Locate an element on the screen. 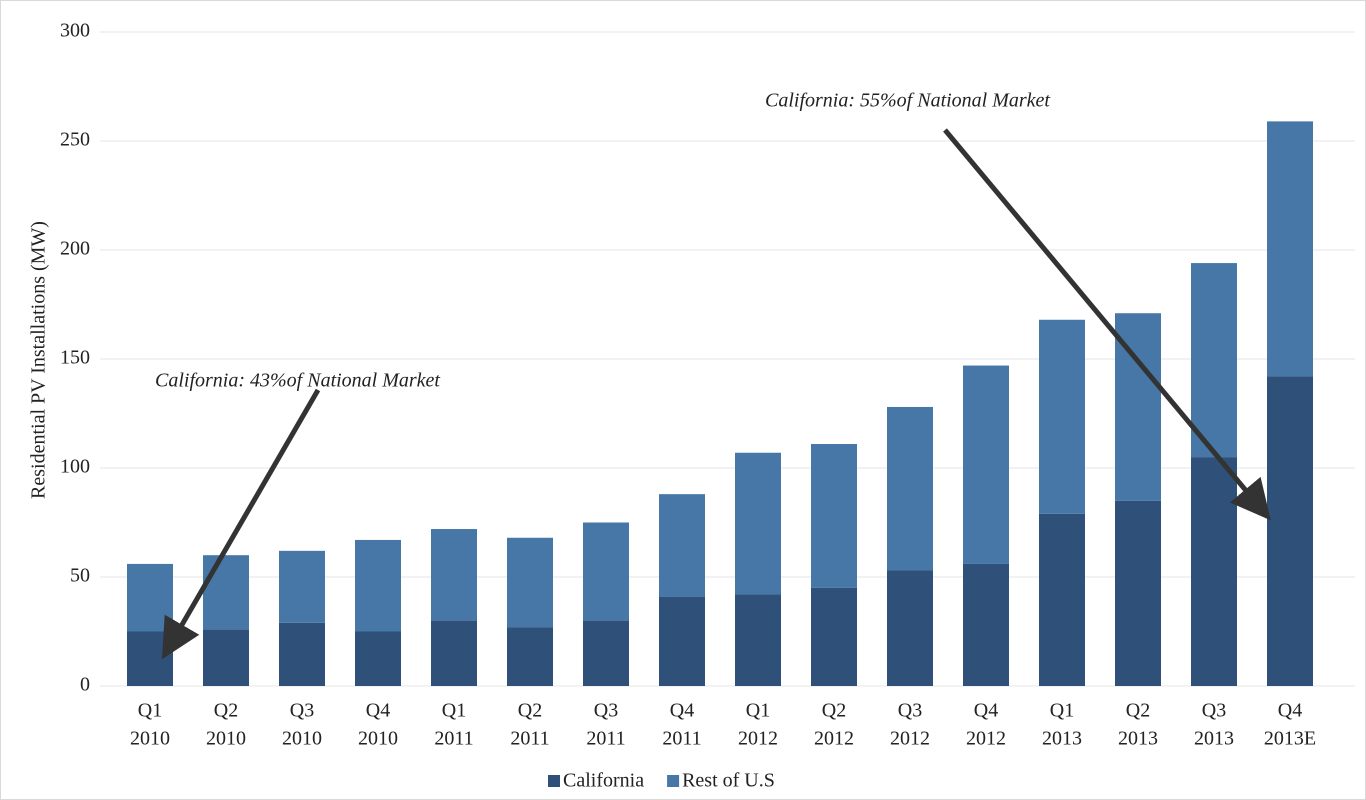 This screenshot has width=1366, height=800. y-tick-label: 50 is located at coordinates (80, 576).